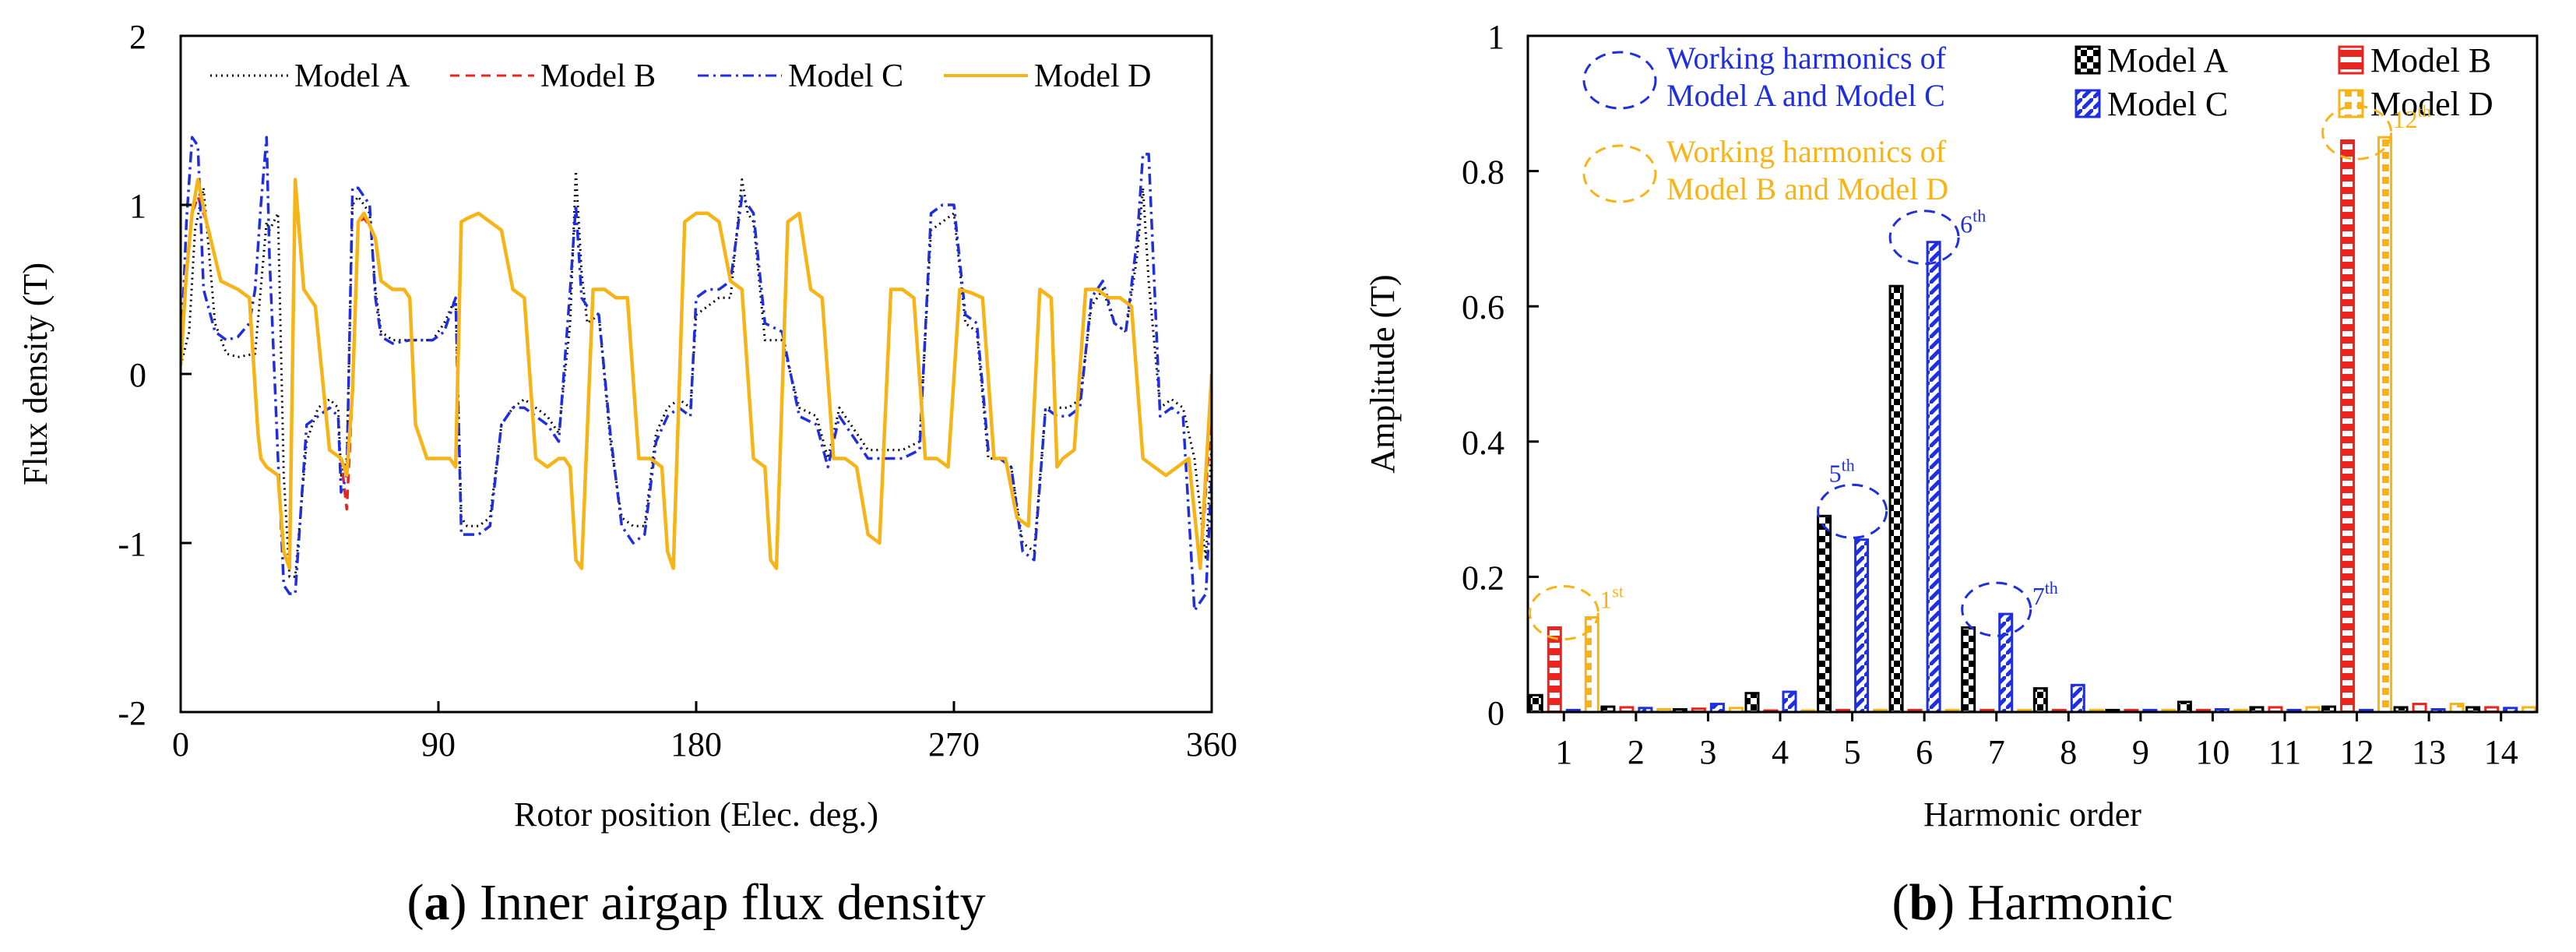 The height and width of the screenshot is (952, 2576). I want to click on x-tick-label: 12, so click(2357, 752).